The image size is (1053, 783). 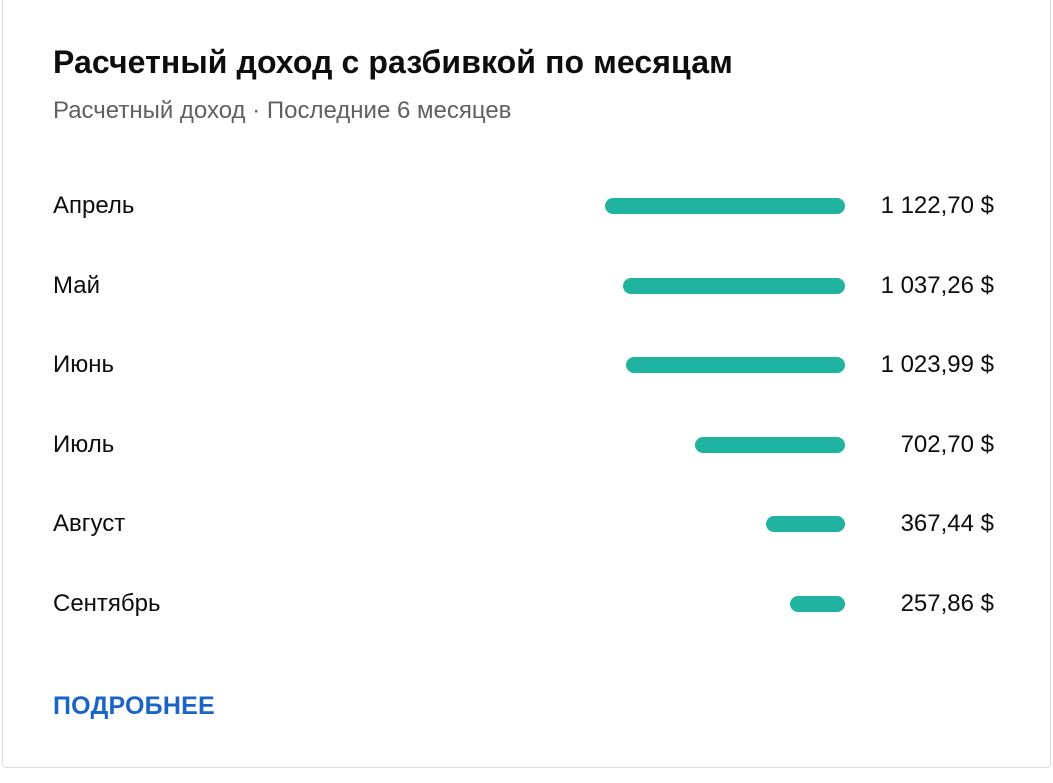 What do you see at coordinates (282, 110) in the screenshot?
I see `card-subtitle: Расчетный доход · Последние 6 месяцев` at bounding box center [282, 110].